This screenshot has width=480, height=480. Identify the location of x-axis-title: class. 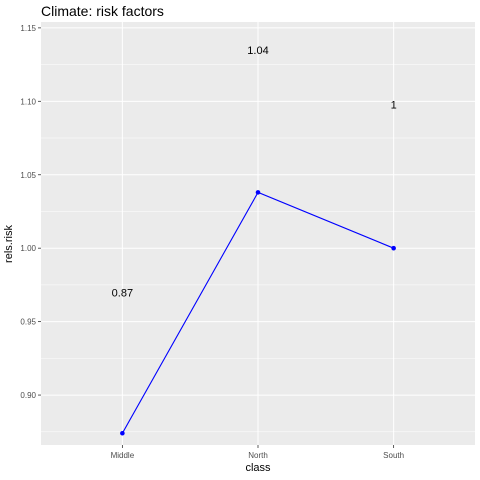
(258, 468).